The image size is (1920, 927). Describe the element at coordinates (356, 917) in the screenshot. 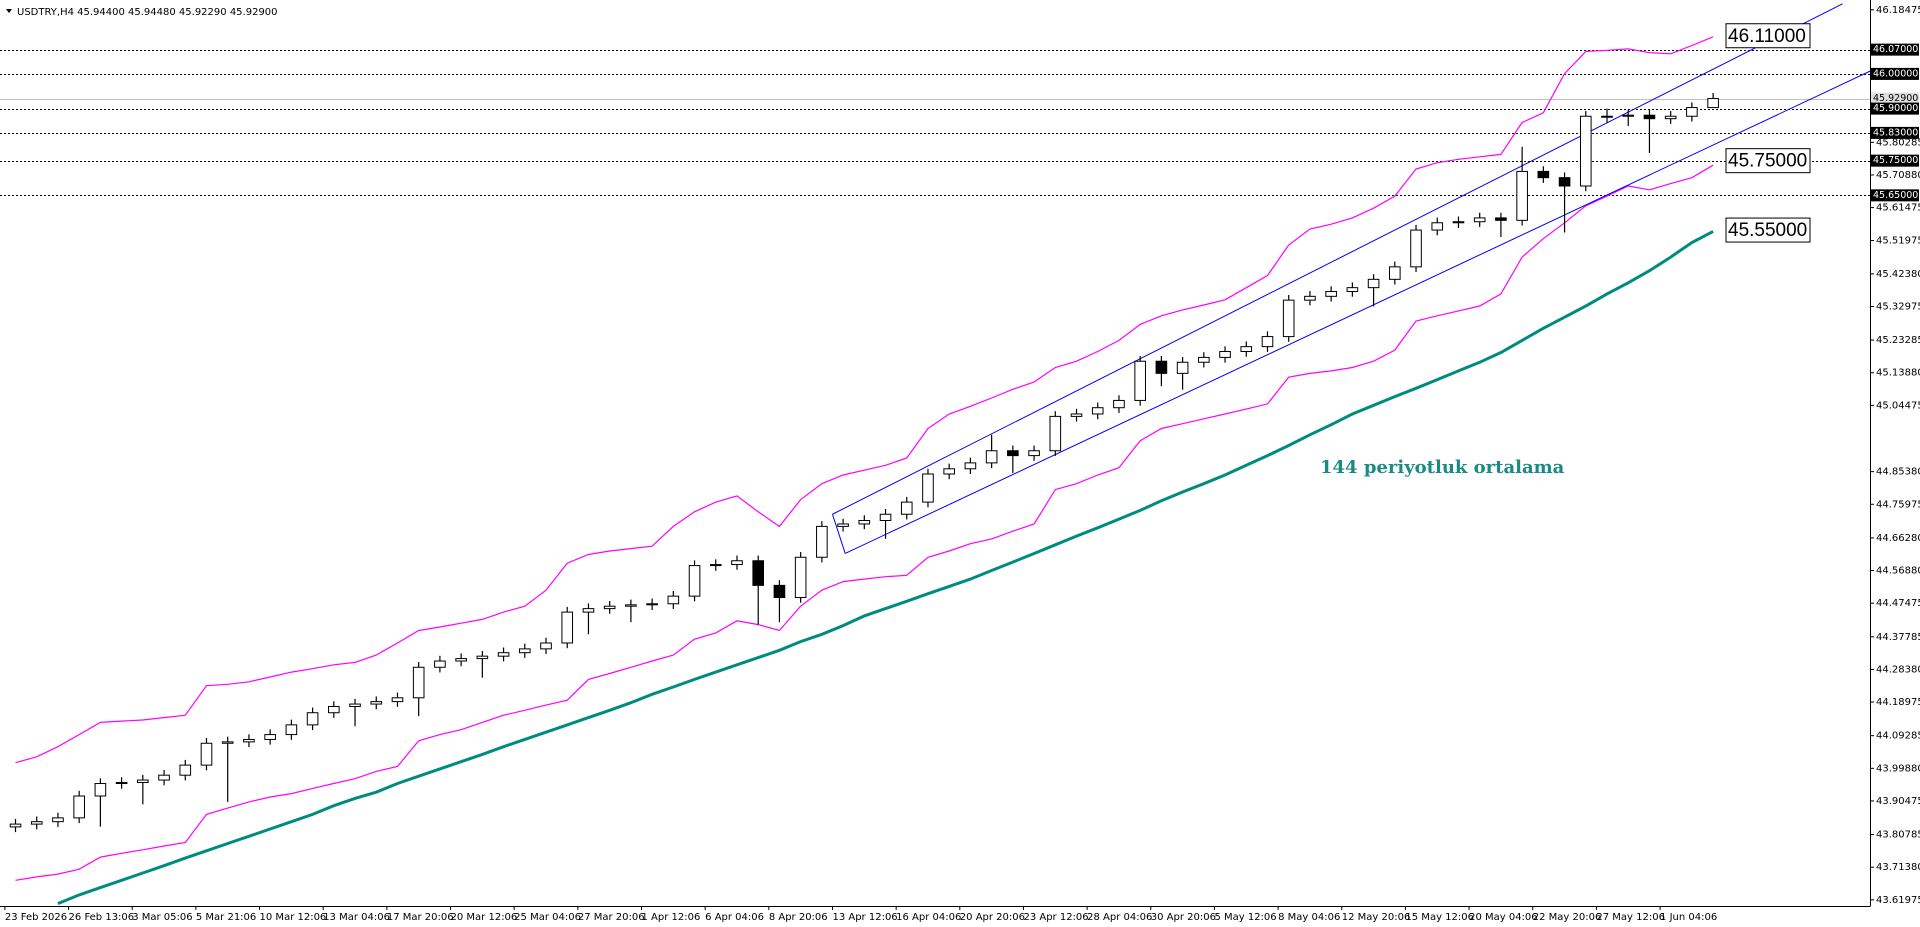

I see `x-tick-label: 13 Mar 04:06` at that location.